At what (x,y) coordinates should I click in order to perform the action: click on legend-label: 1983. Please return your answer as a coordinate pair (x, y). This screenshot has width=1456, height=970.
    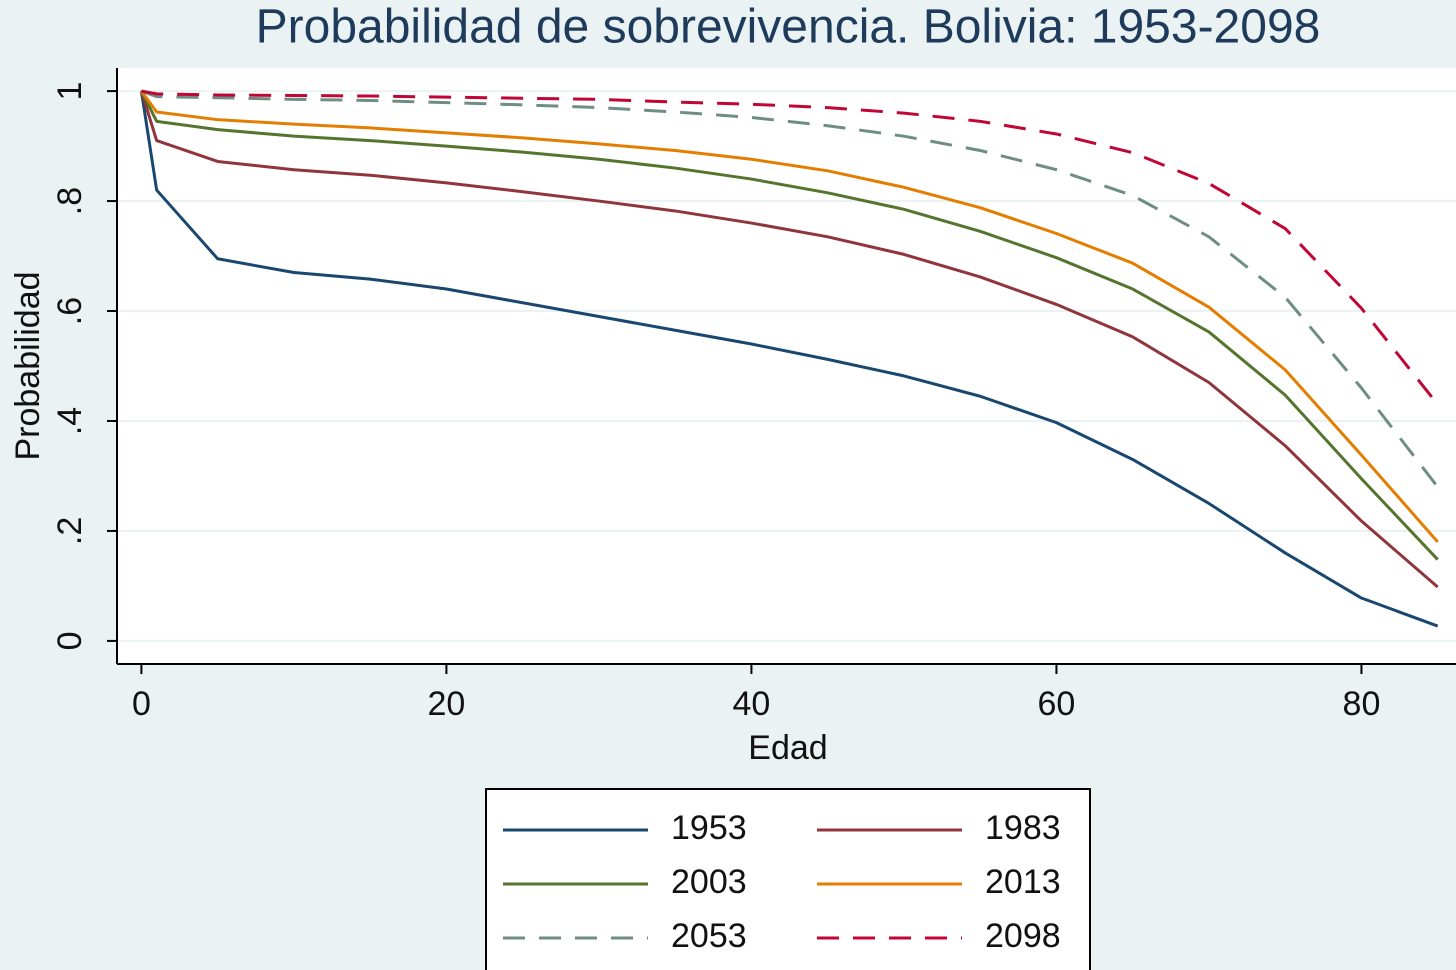
    Looking at the image, I should click on (1023, 828).